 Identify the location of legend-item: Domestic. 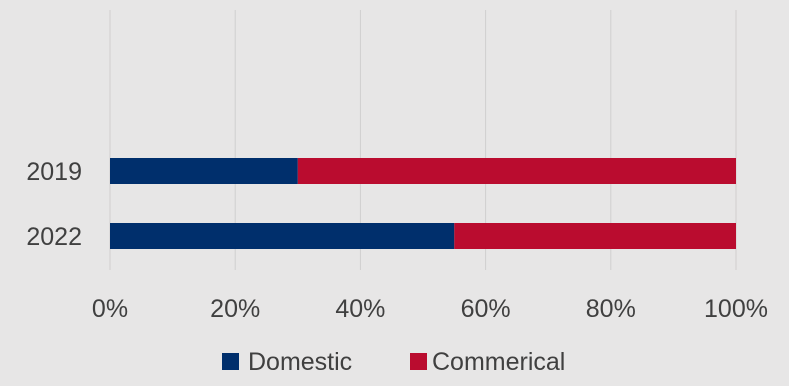
(287, 362).